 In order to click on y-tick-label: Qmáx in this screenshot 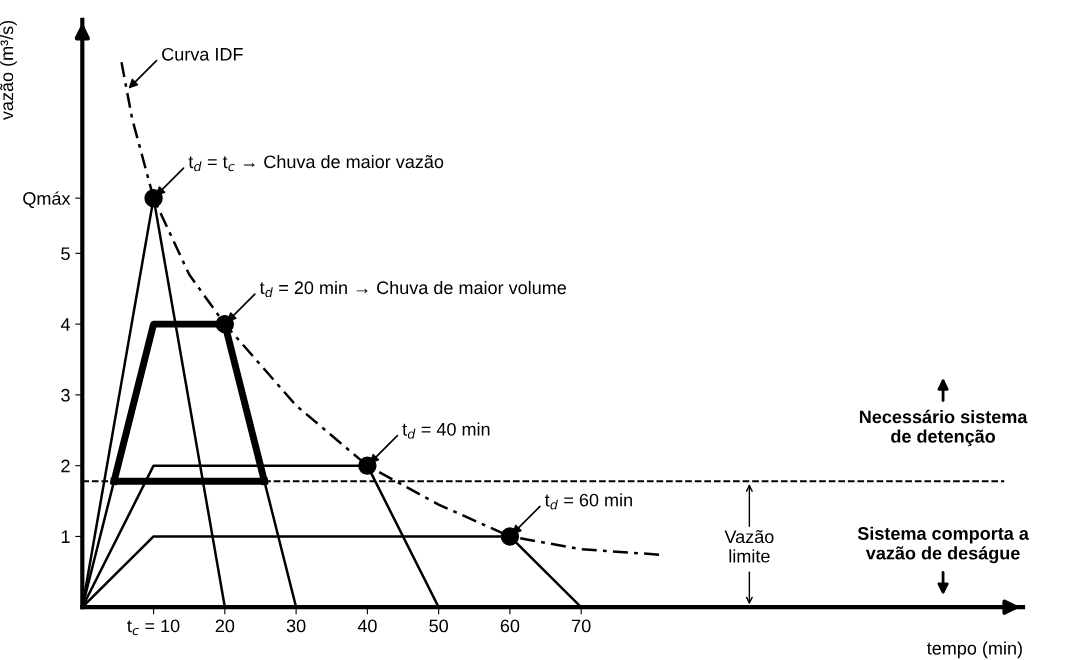, I will do `click(47, 200)`.